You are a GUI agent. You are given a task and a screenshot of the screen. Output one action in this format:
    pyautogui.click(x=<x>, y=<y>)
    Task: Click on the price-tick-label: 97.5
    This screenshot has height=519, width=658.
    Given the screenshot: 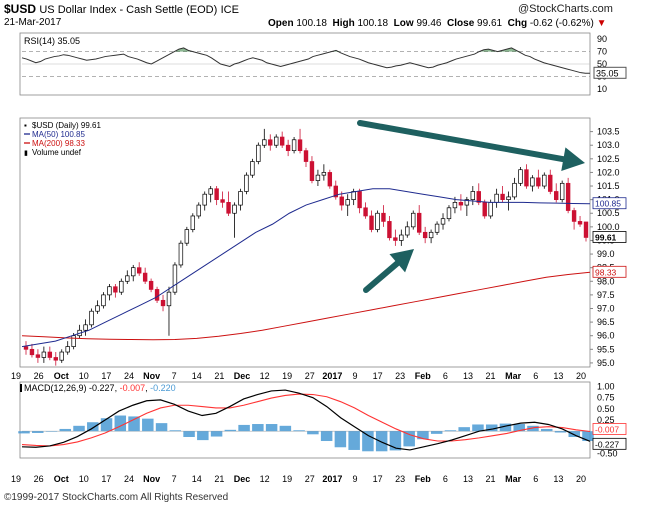 What is the action you would take?
    pyautogui.click(x=606, y=295)
    